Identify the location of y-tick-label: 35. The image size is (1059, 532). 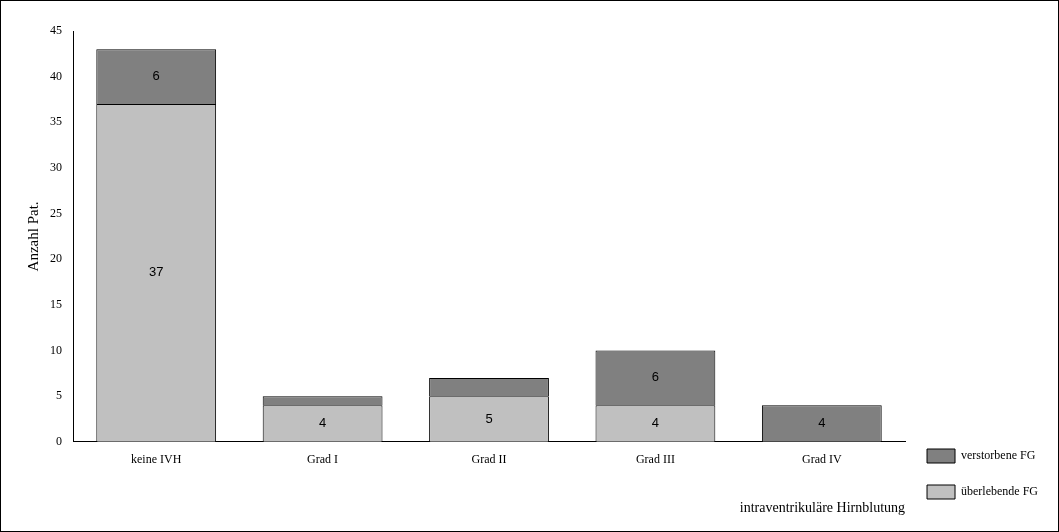
(56, 121).